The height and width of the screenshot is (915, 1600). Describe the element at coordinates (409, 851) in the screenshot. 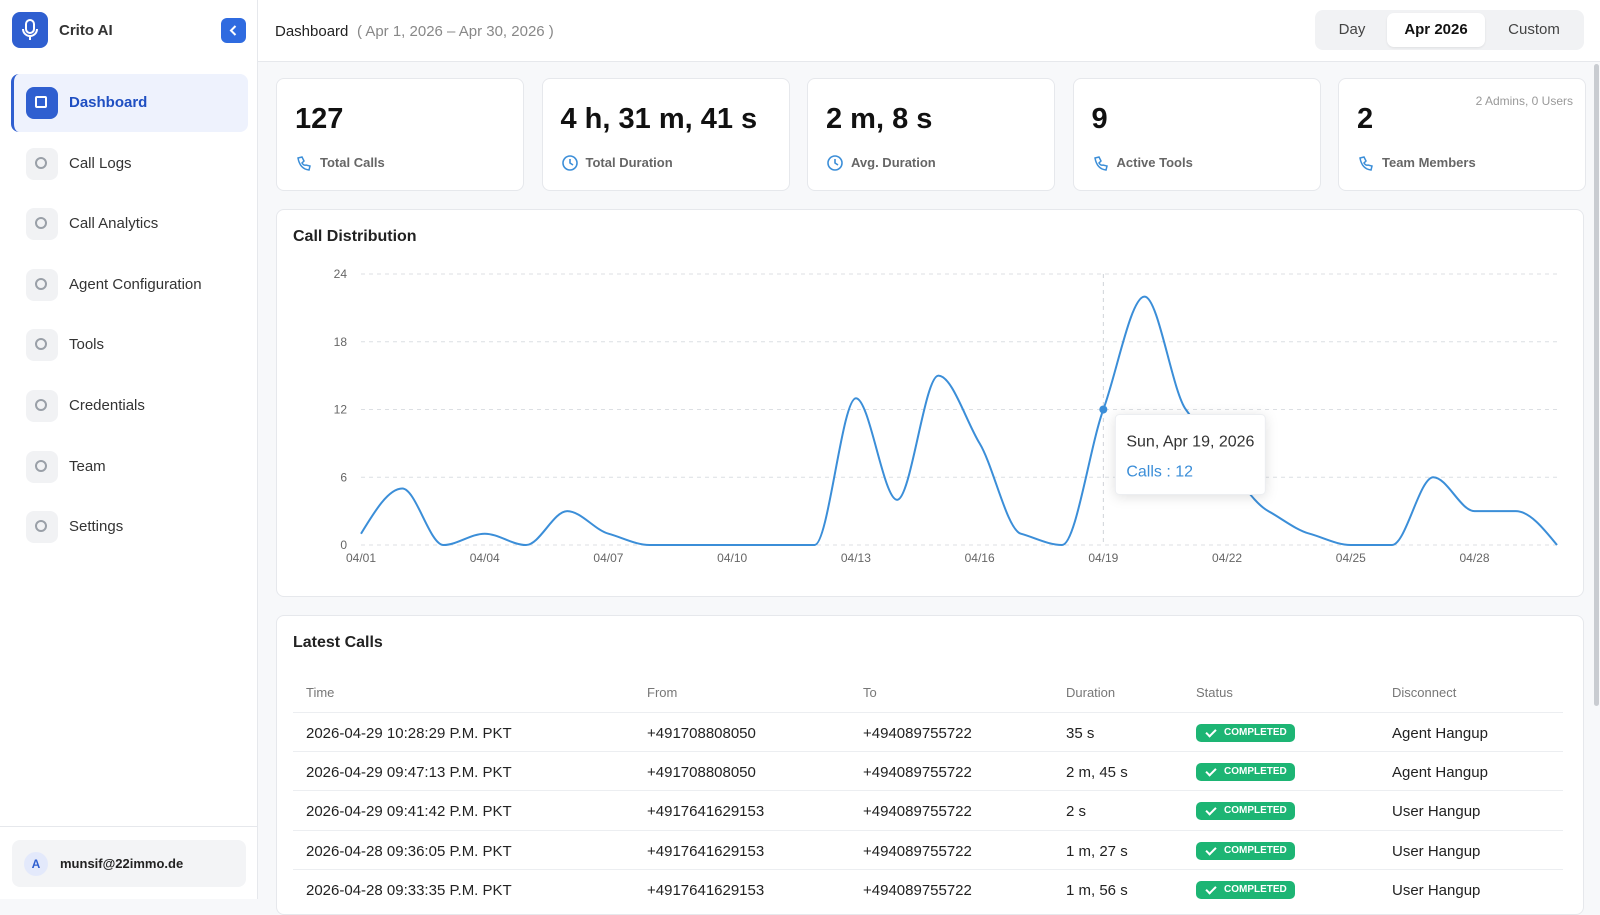

I see `table-cell: 2026-04-28 09:36:05 P.M. PKT` at that location.